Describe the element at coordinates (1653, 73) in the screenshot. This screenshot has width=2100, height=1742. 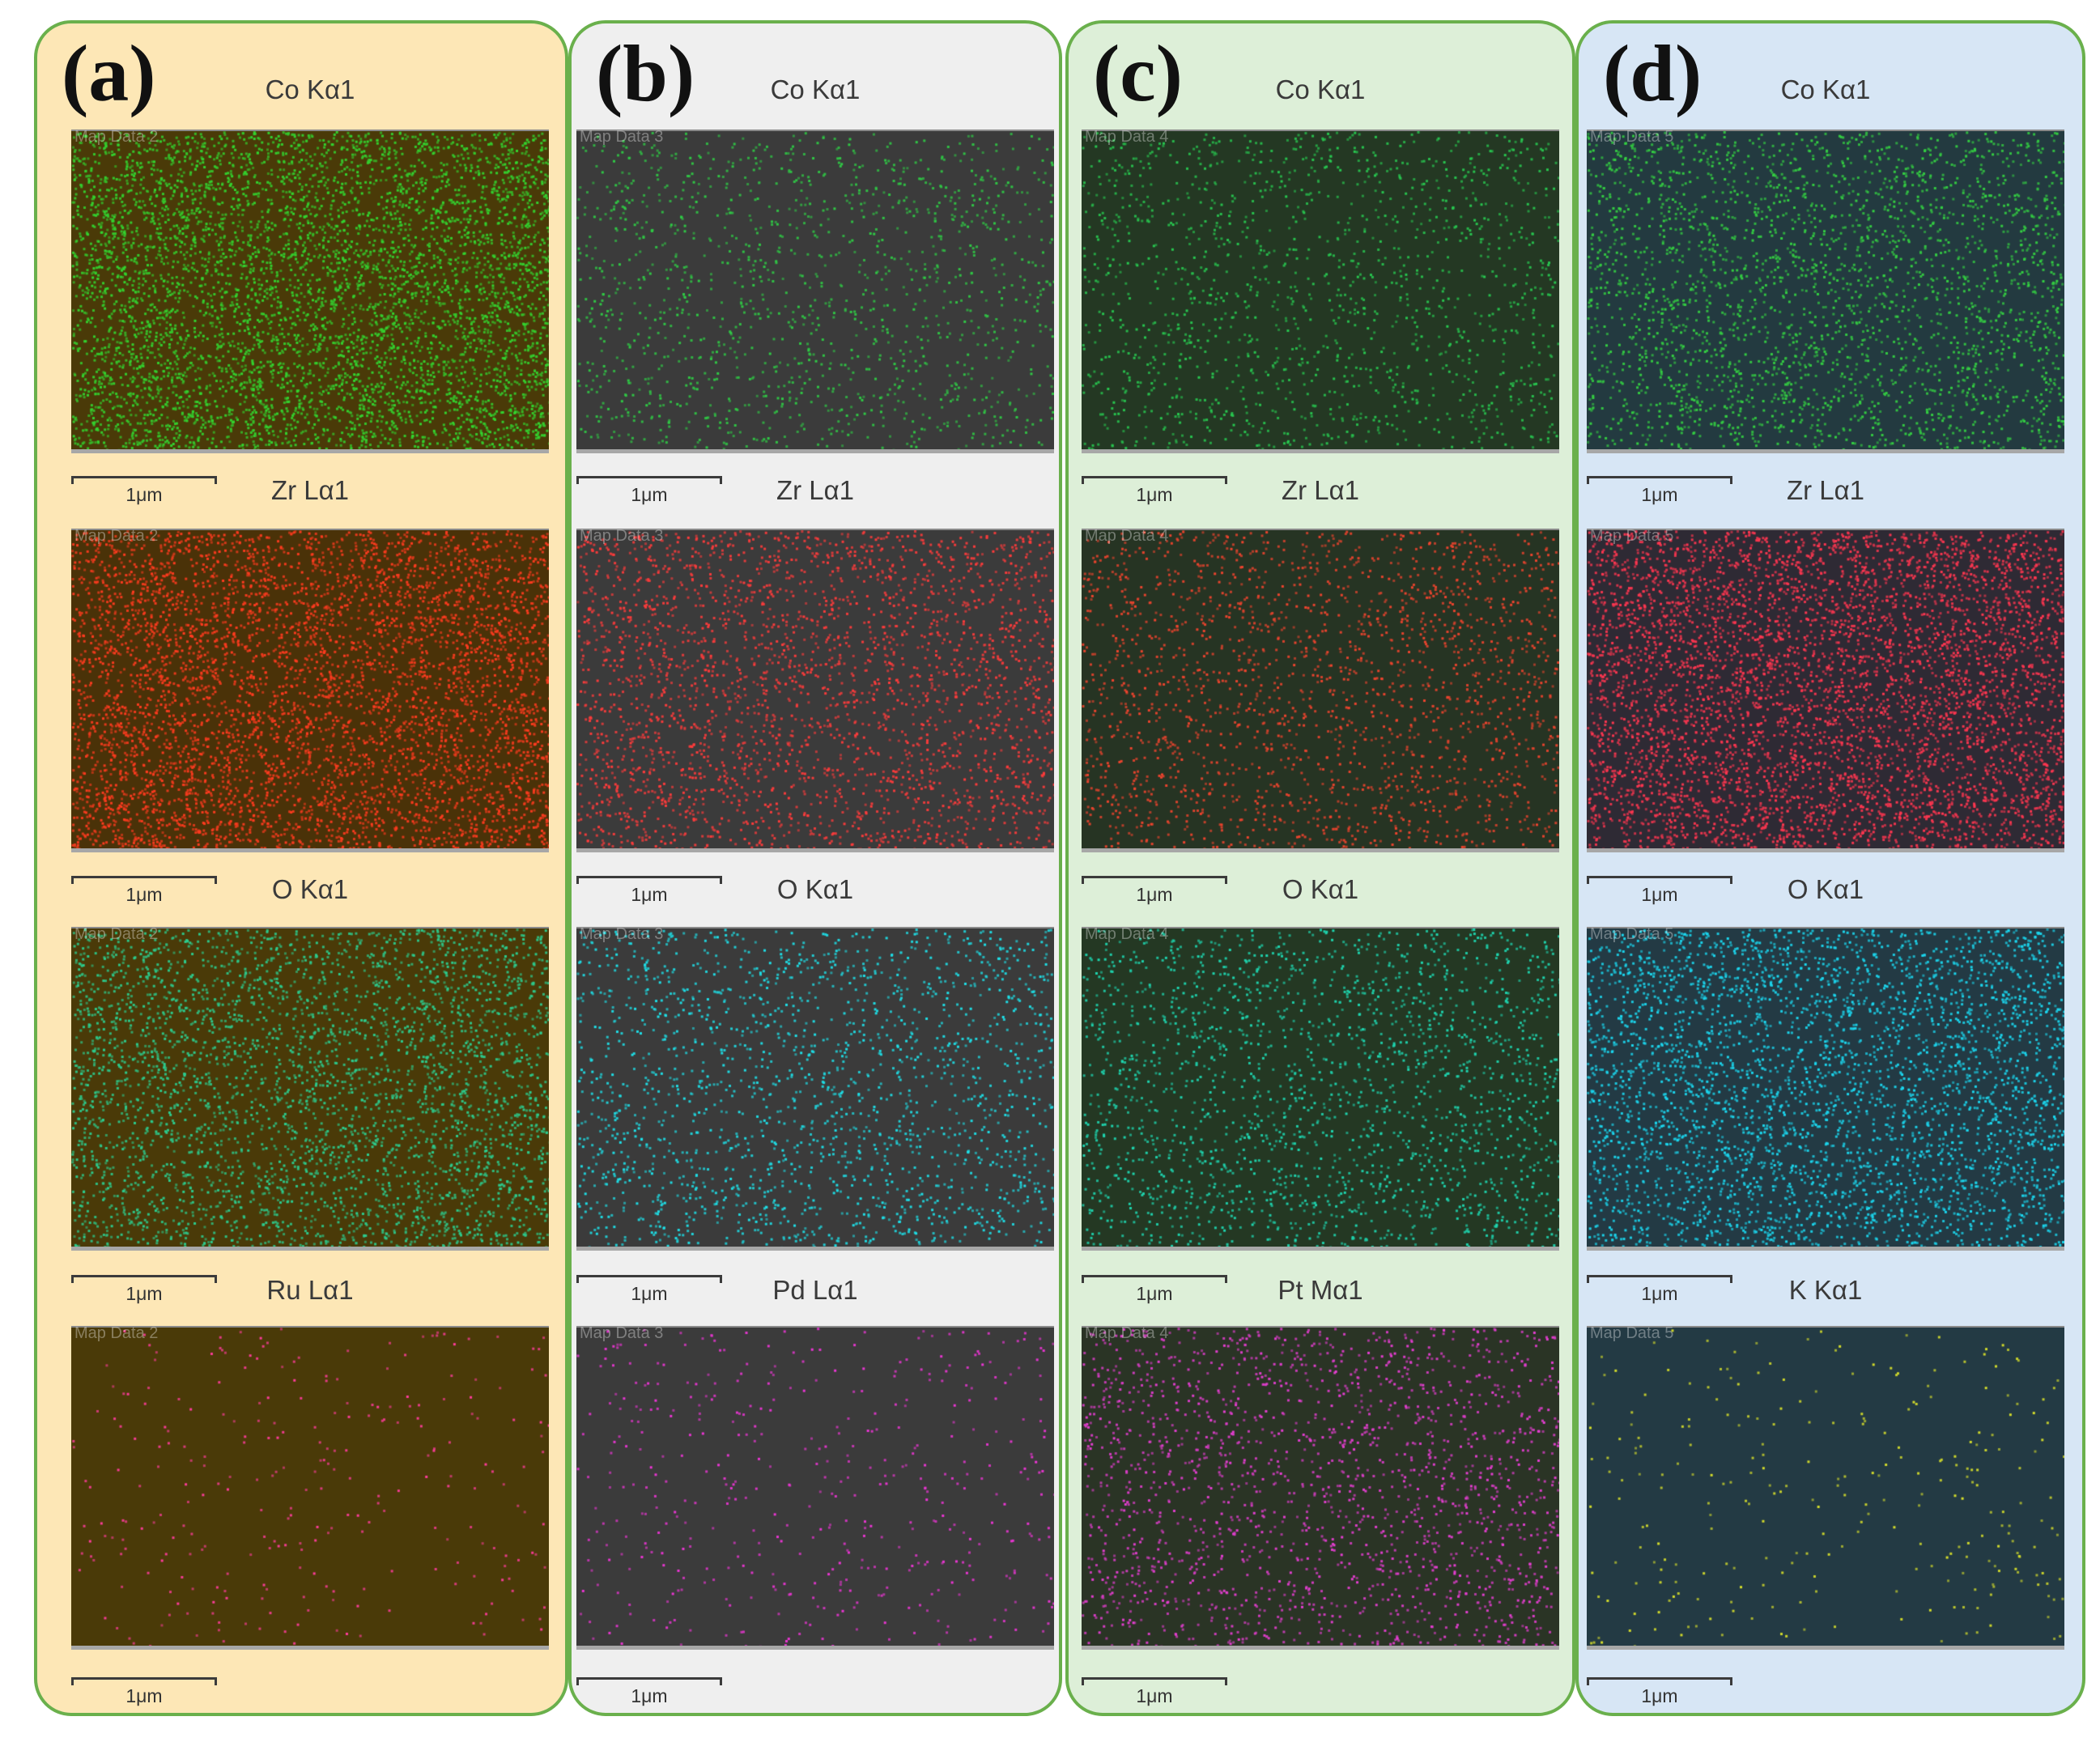
I see `panel-letter: (d)` at that location.